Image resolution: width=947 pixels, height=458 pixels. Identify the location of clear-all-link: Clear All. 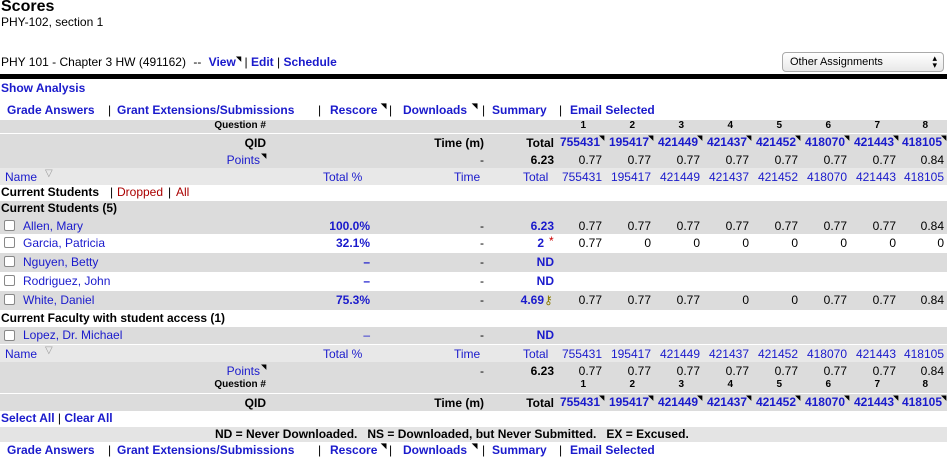
(88, 418).